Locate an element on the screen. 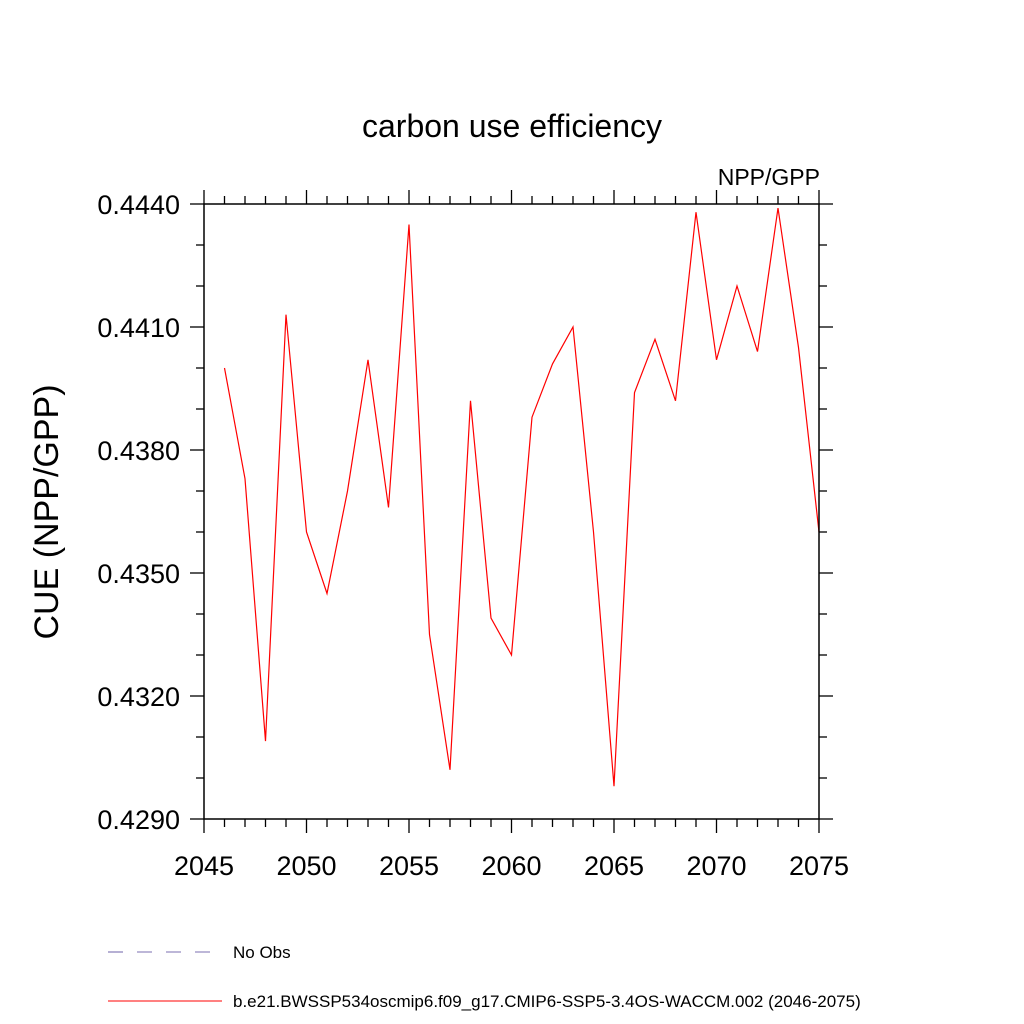 Image resolution: width=1024 pixels, height=1024 pixels. y-tick-label: 0.4380 is located at coordinates (138, 451).